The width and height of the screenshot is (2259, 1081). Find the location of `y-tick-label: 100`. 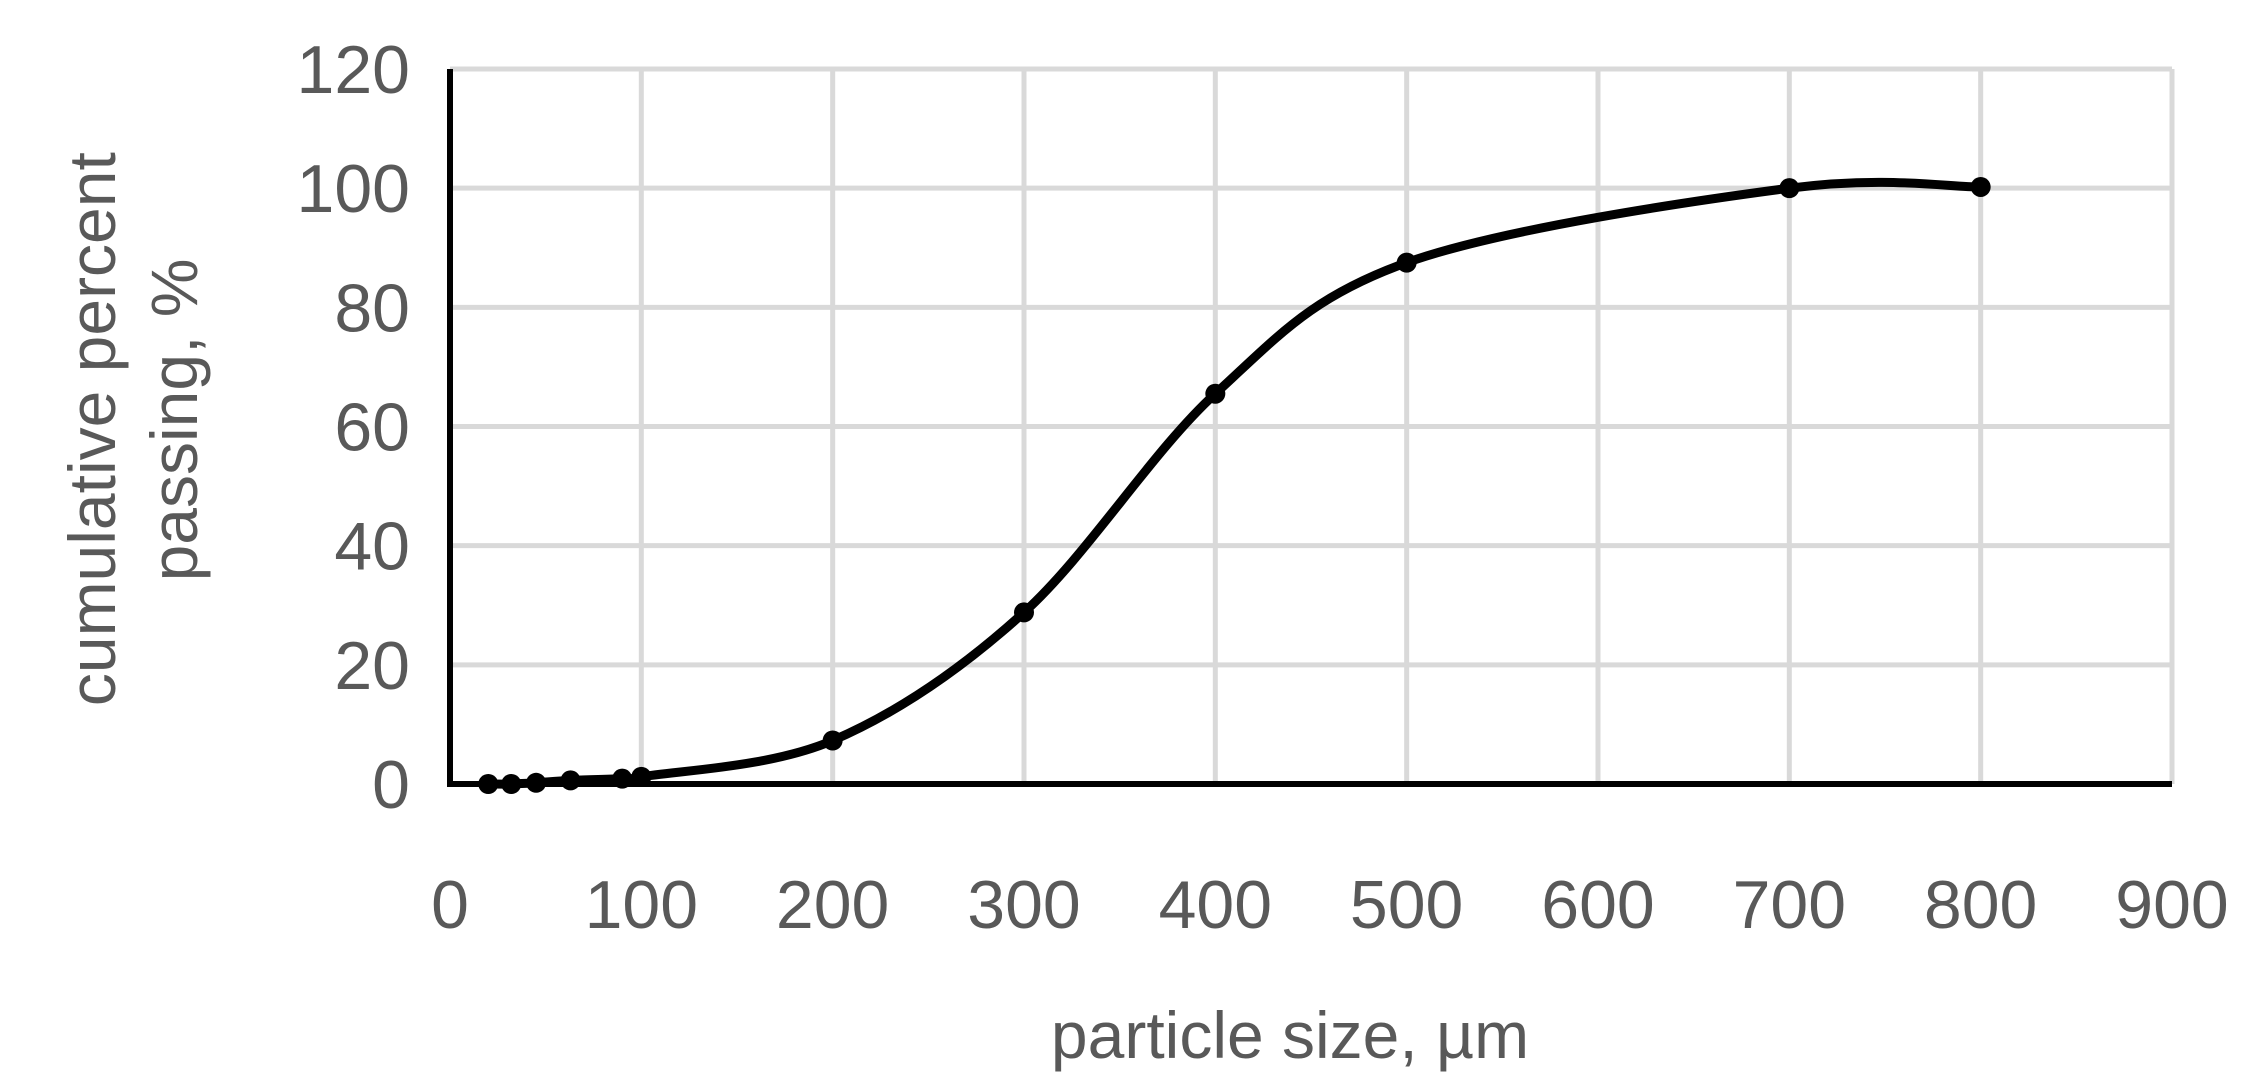

y-tick-label: 100 is located at coordinates (353, 189).